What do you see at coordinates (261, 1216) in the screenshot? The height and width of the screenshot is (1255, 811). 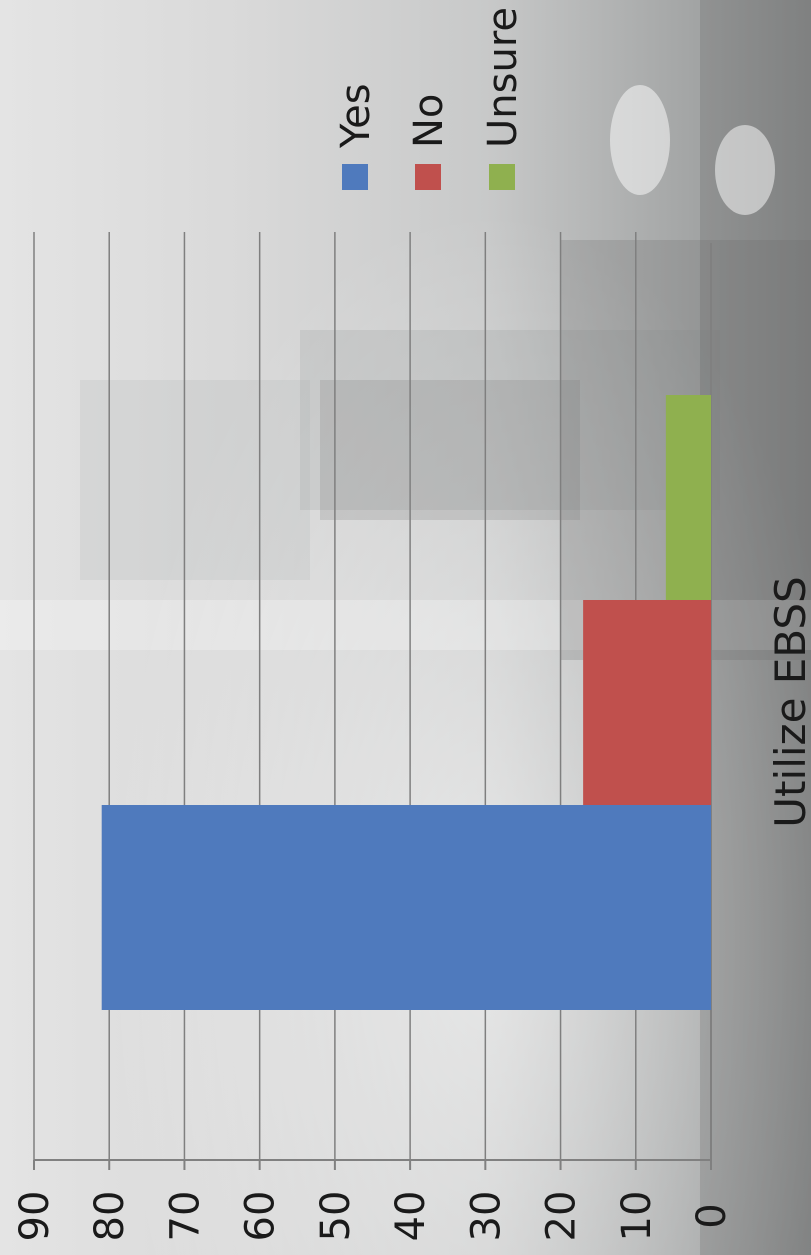 I see `tick-label-60: 60` at bounding box center [261, 1216].